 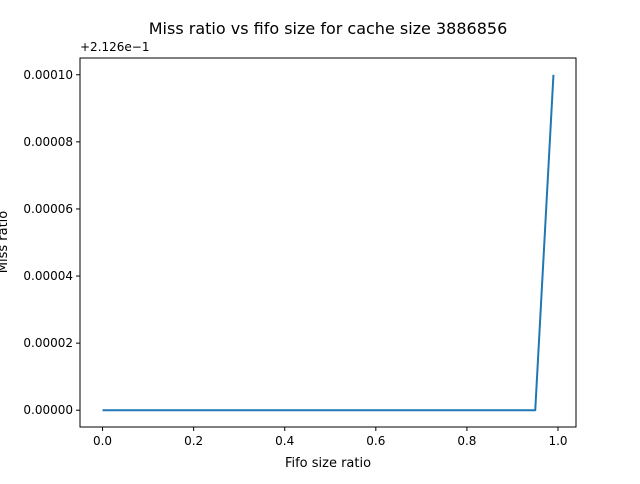 What do you see at coordinates (48, 209) in the screenshot?
I see `y-tick-label: 0.00006` at bounding box center [48, 209].